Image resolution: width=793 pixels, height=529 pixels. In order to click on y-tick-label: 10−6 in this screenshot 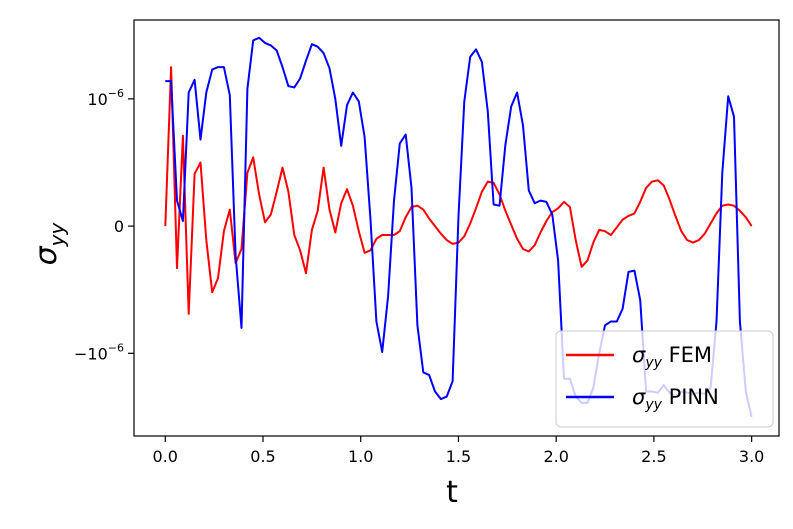, I will do `click(105, 98)`.